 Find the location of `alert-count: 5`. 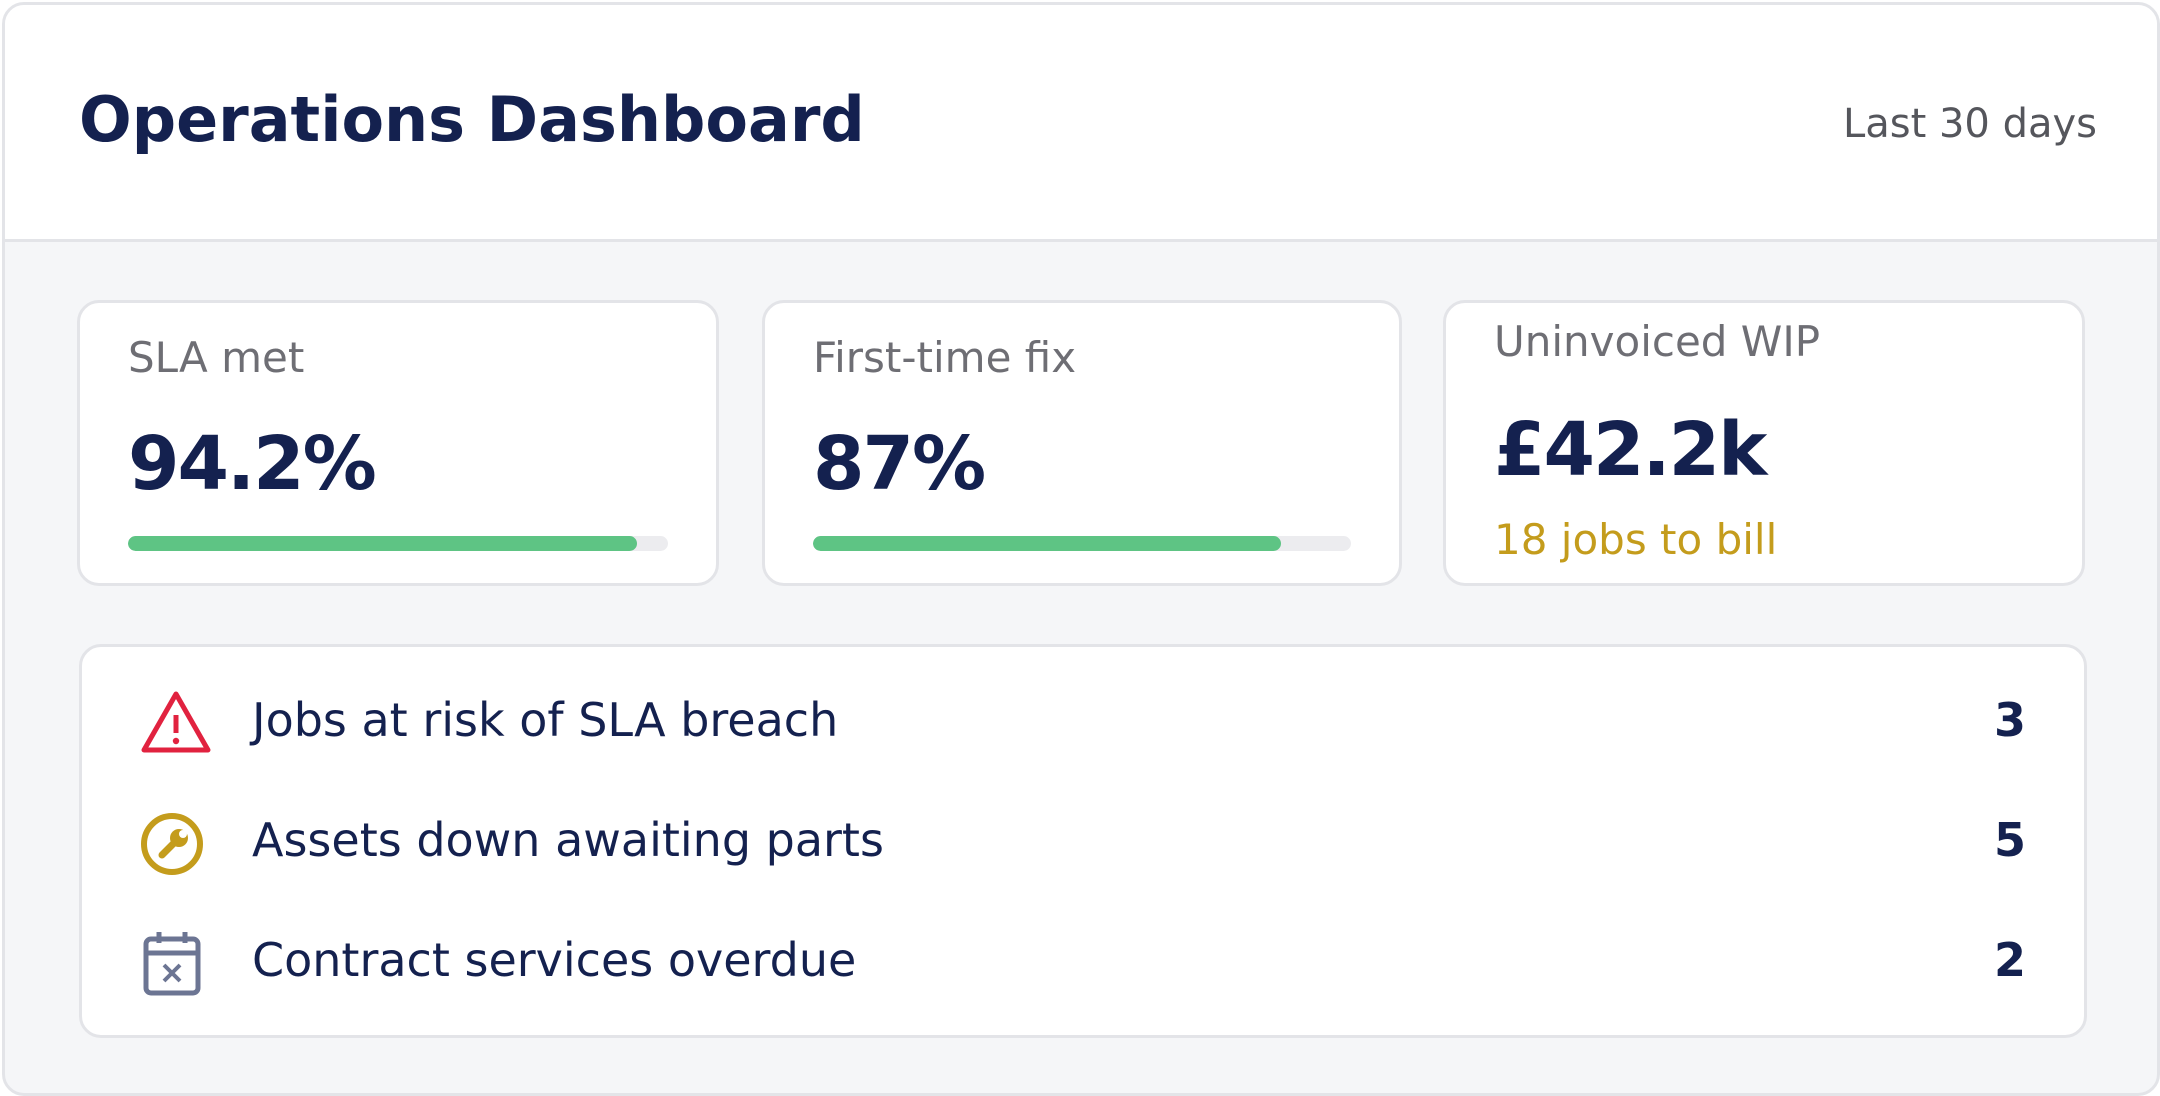

alert-count: 5 is located at coordinates (2009, 840).